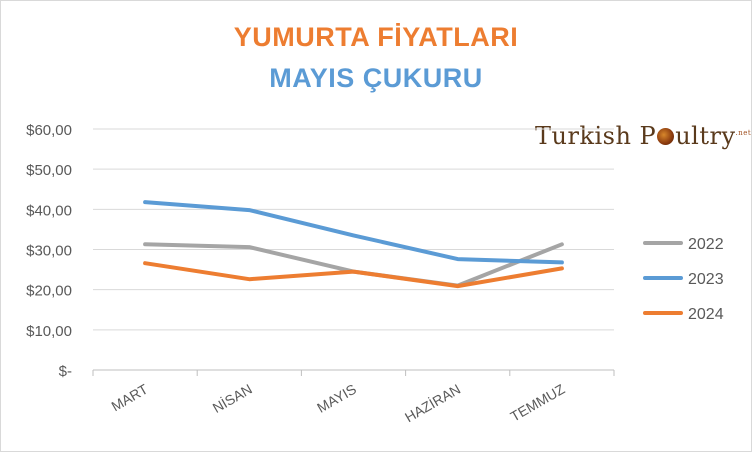 The image size is (752, 452). I want to click on egg-icon, so click(666, 136).